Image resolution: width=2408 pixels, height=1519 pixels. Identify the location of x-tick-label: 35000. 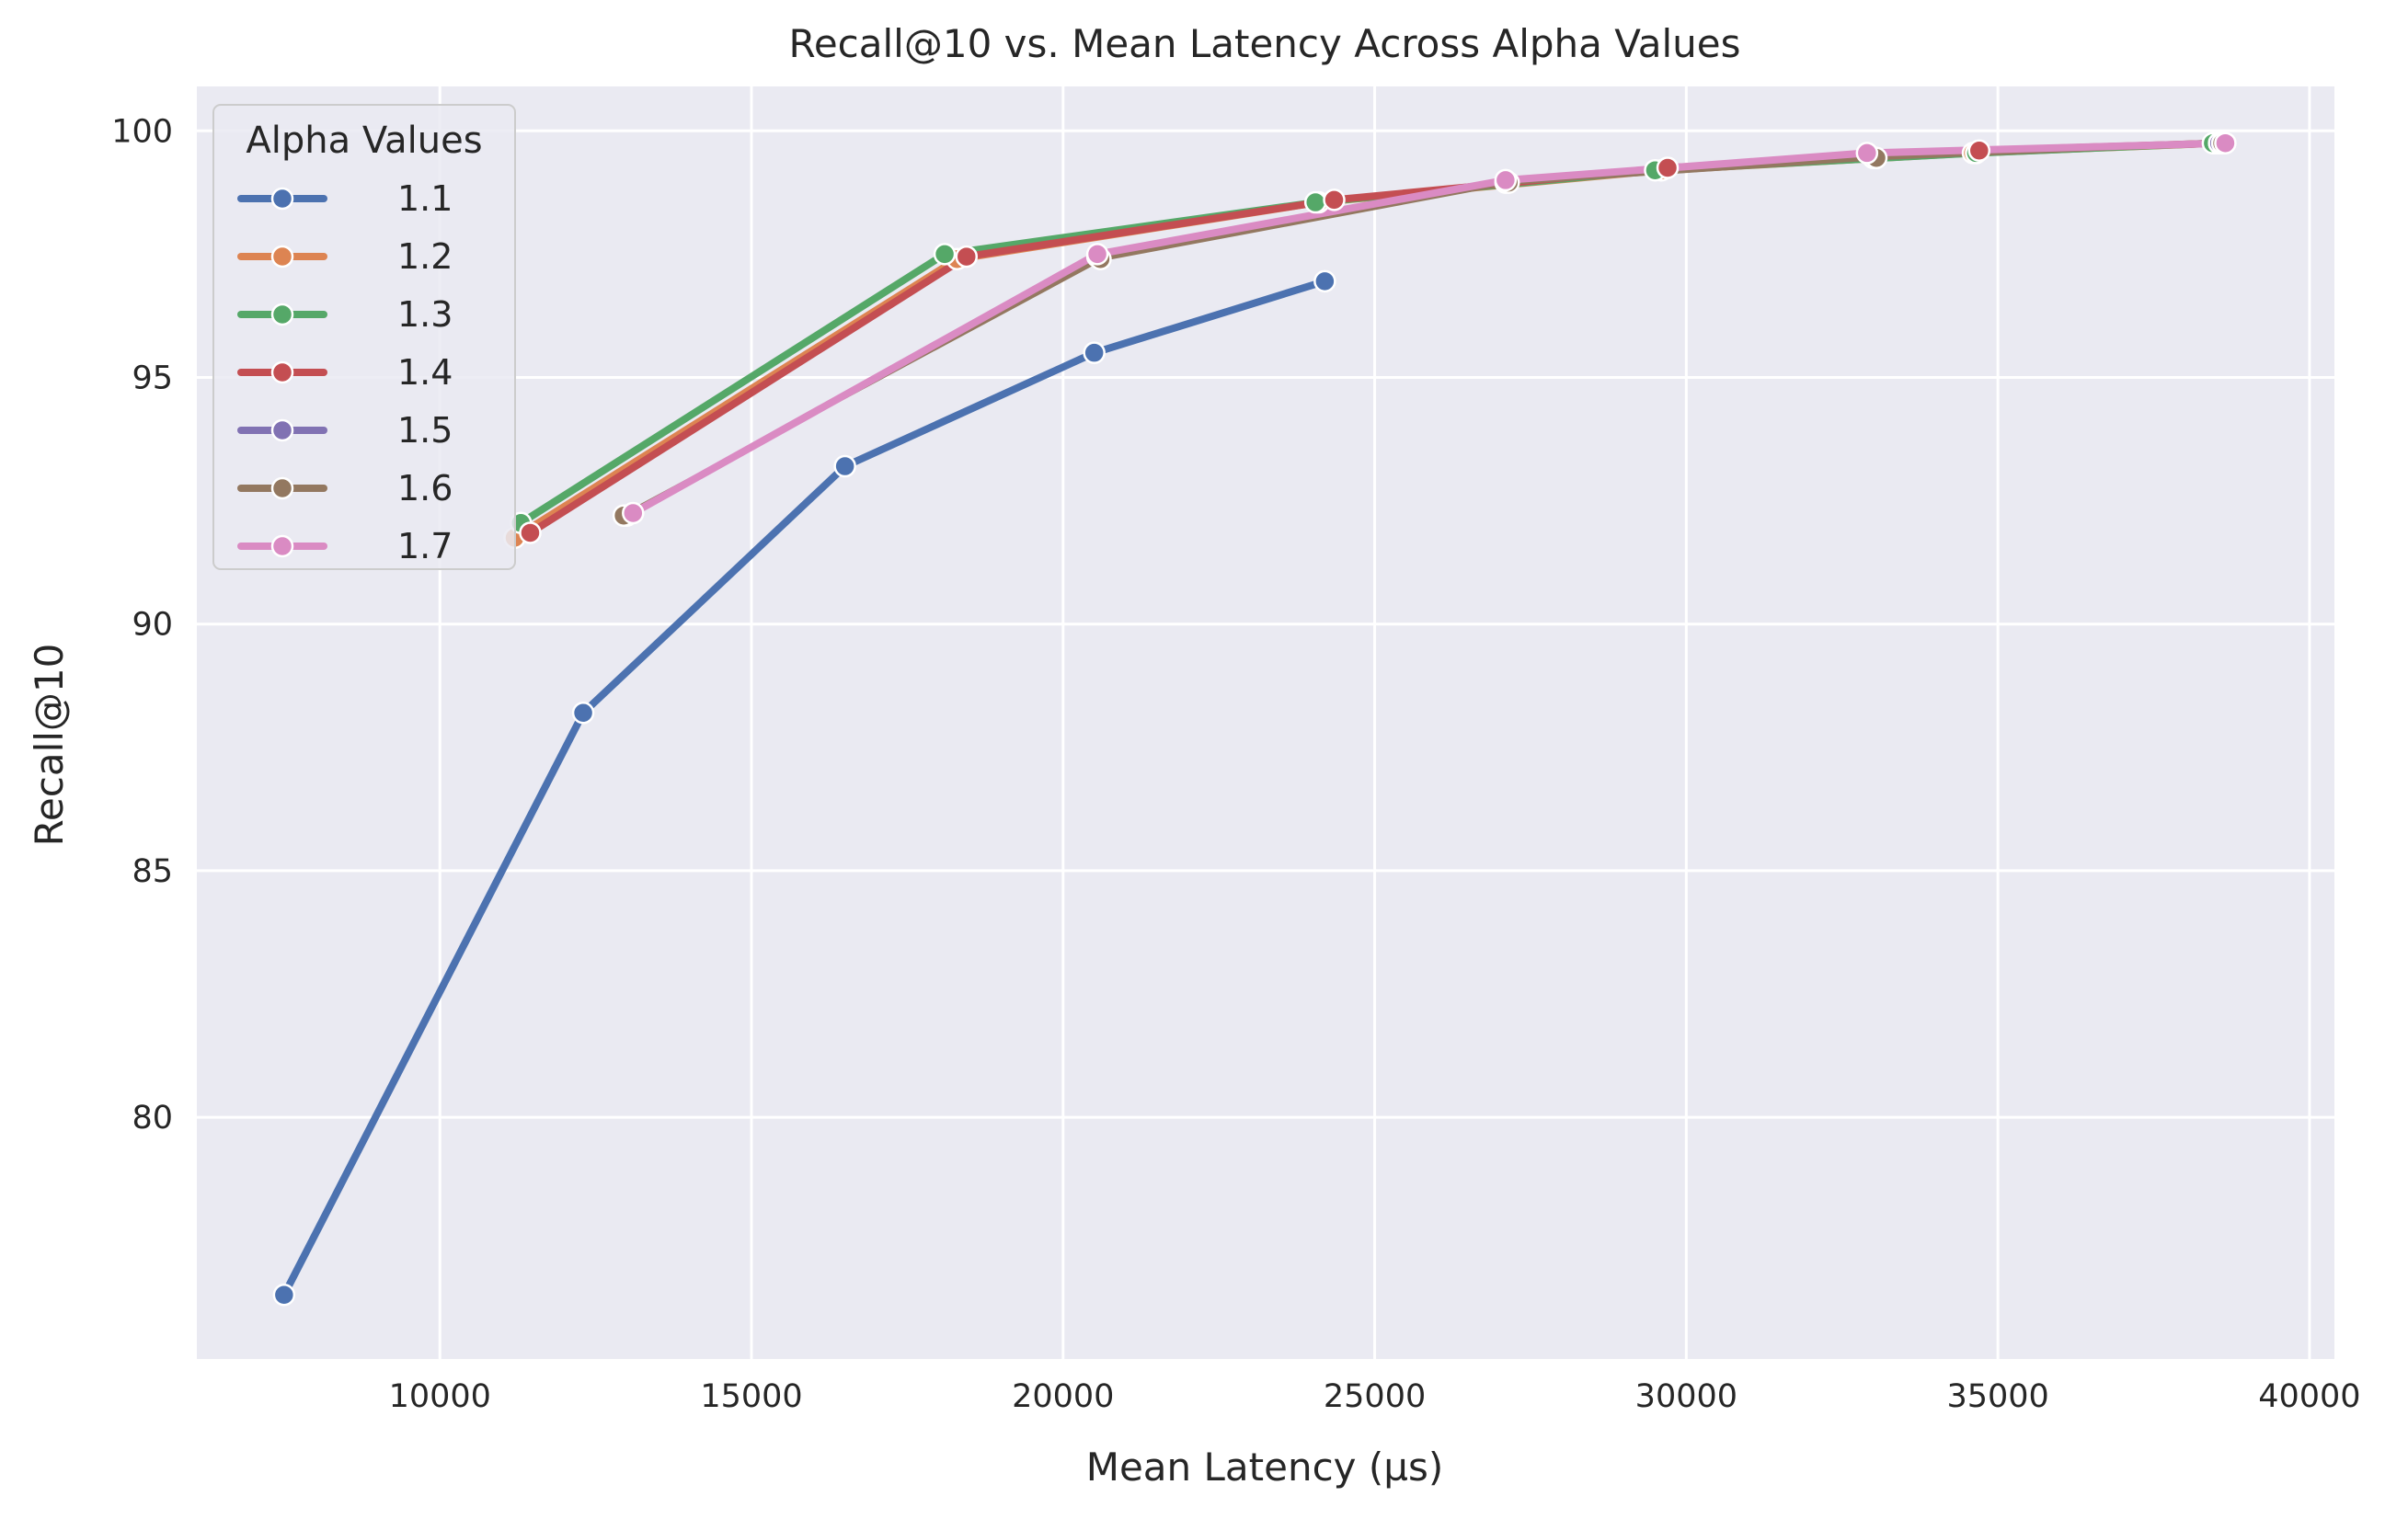
(1997, 1396).